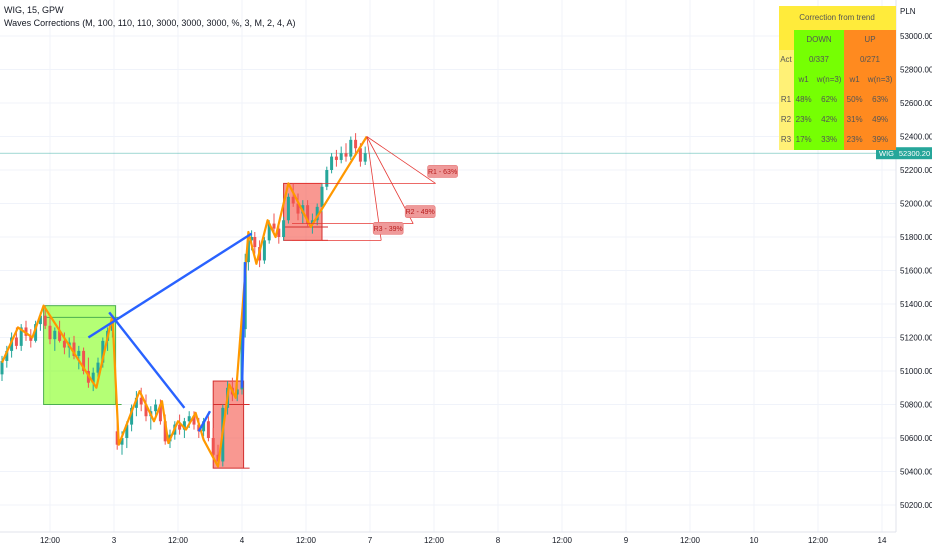  What do you see at coordinates (882, 540) in the screenshot?
I see `x-tick-label: 14` at bounding box center [882, 540].